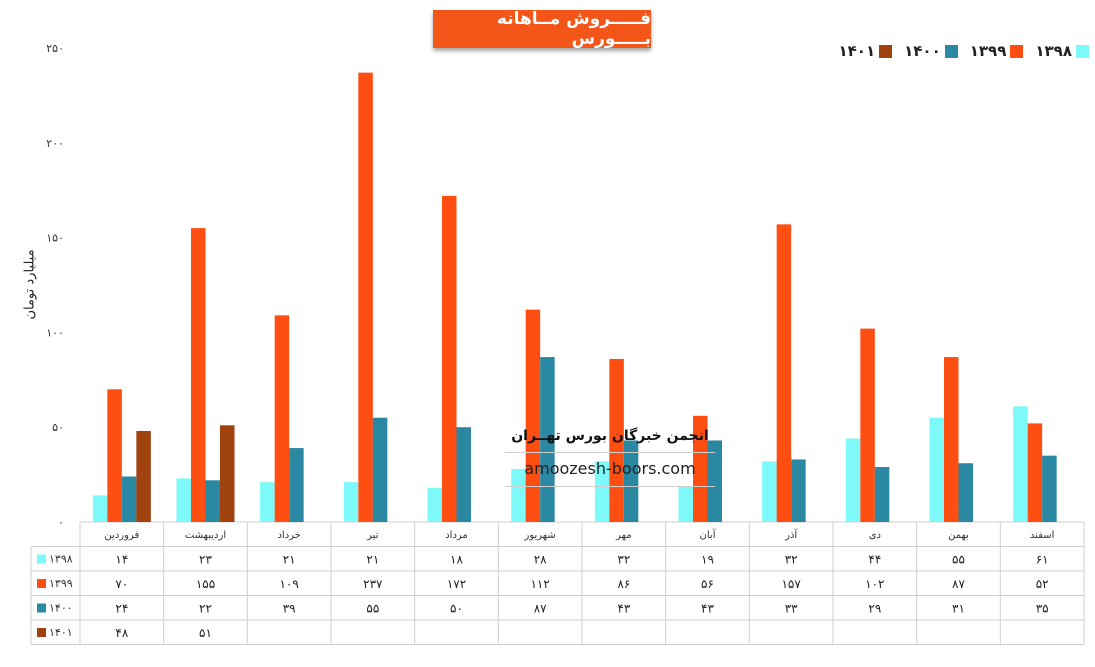  Describe the element at coordinates (922, 51) in the screenshot. I see `legend-label: ۱۴۰۰` at that location.